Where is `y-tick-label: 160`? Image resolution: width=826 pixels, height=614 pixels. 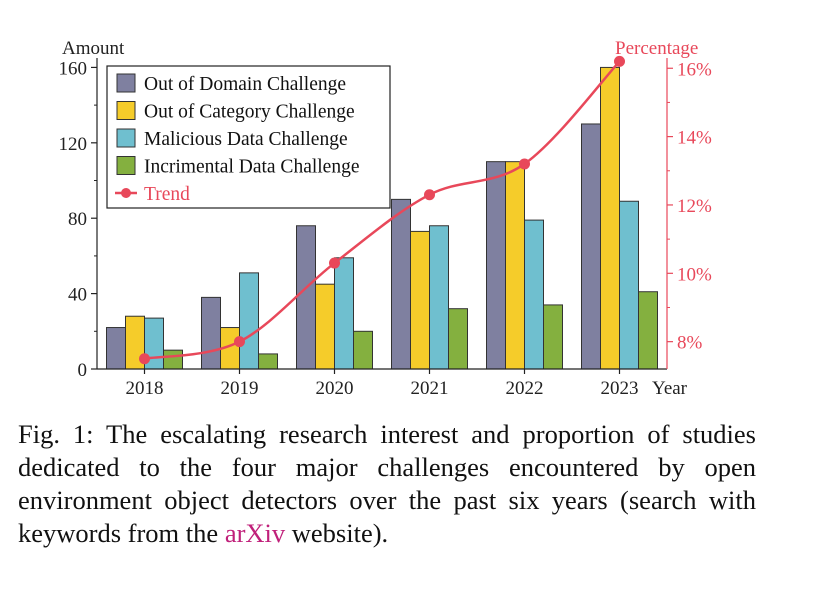
y-tick-label: 160 is located at coordinates (73, 68).